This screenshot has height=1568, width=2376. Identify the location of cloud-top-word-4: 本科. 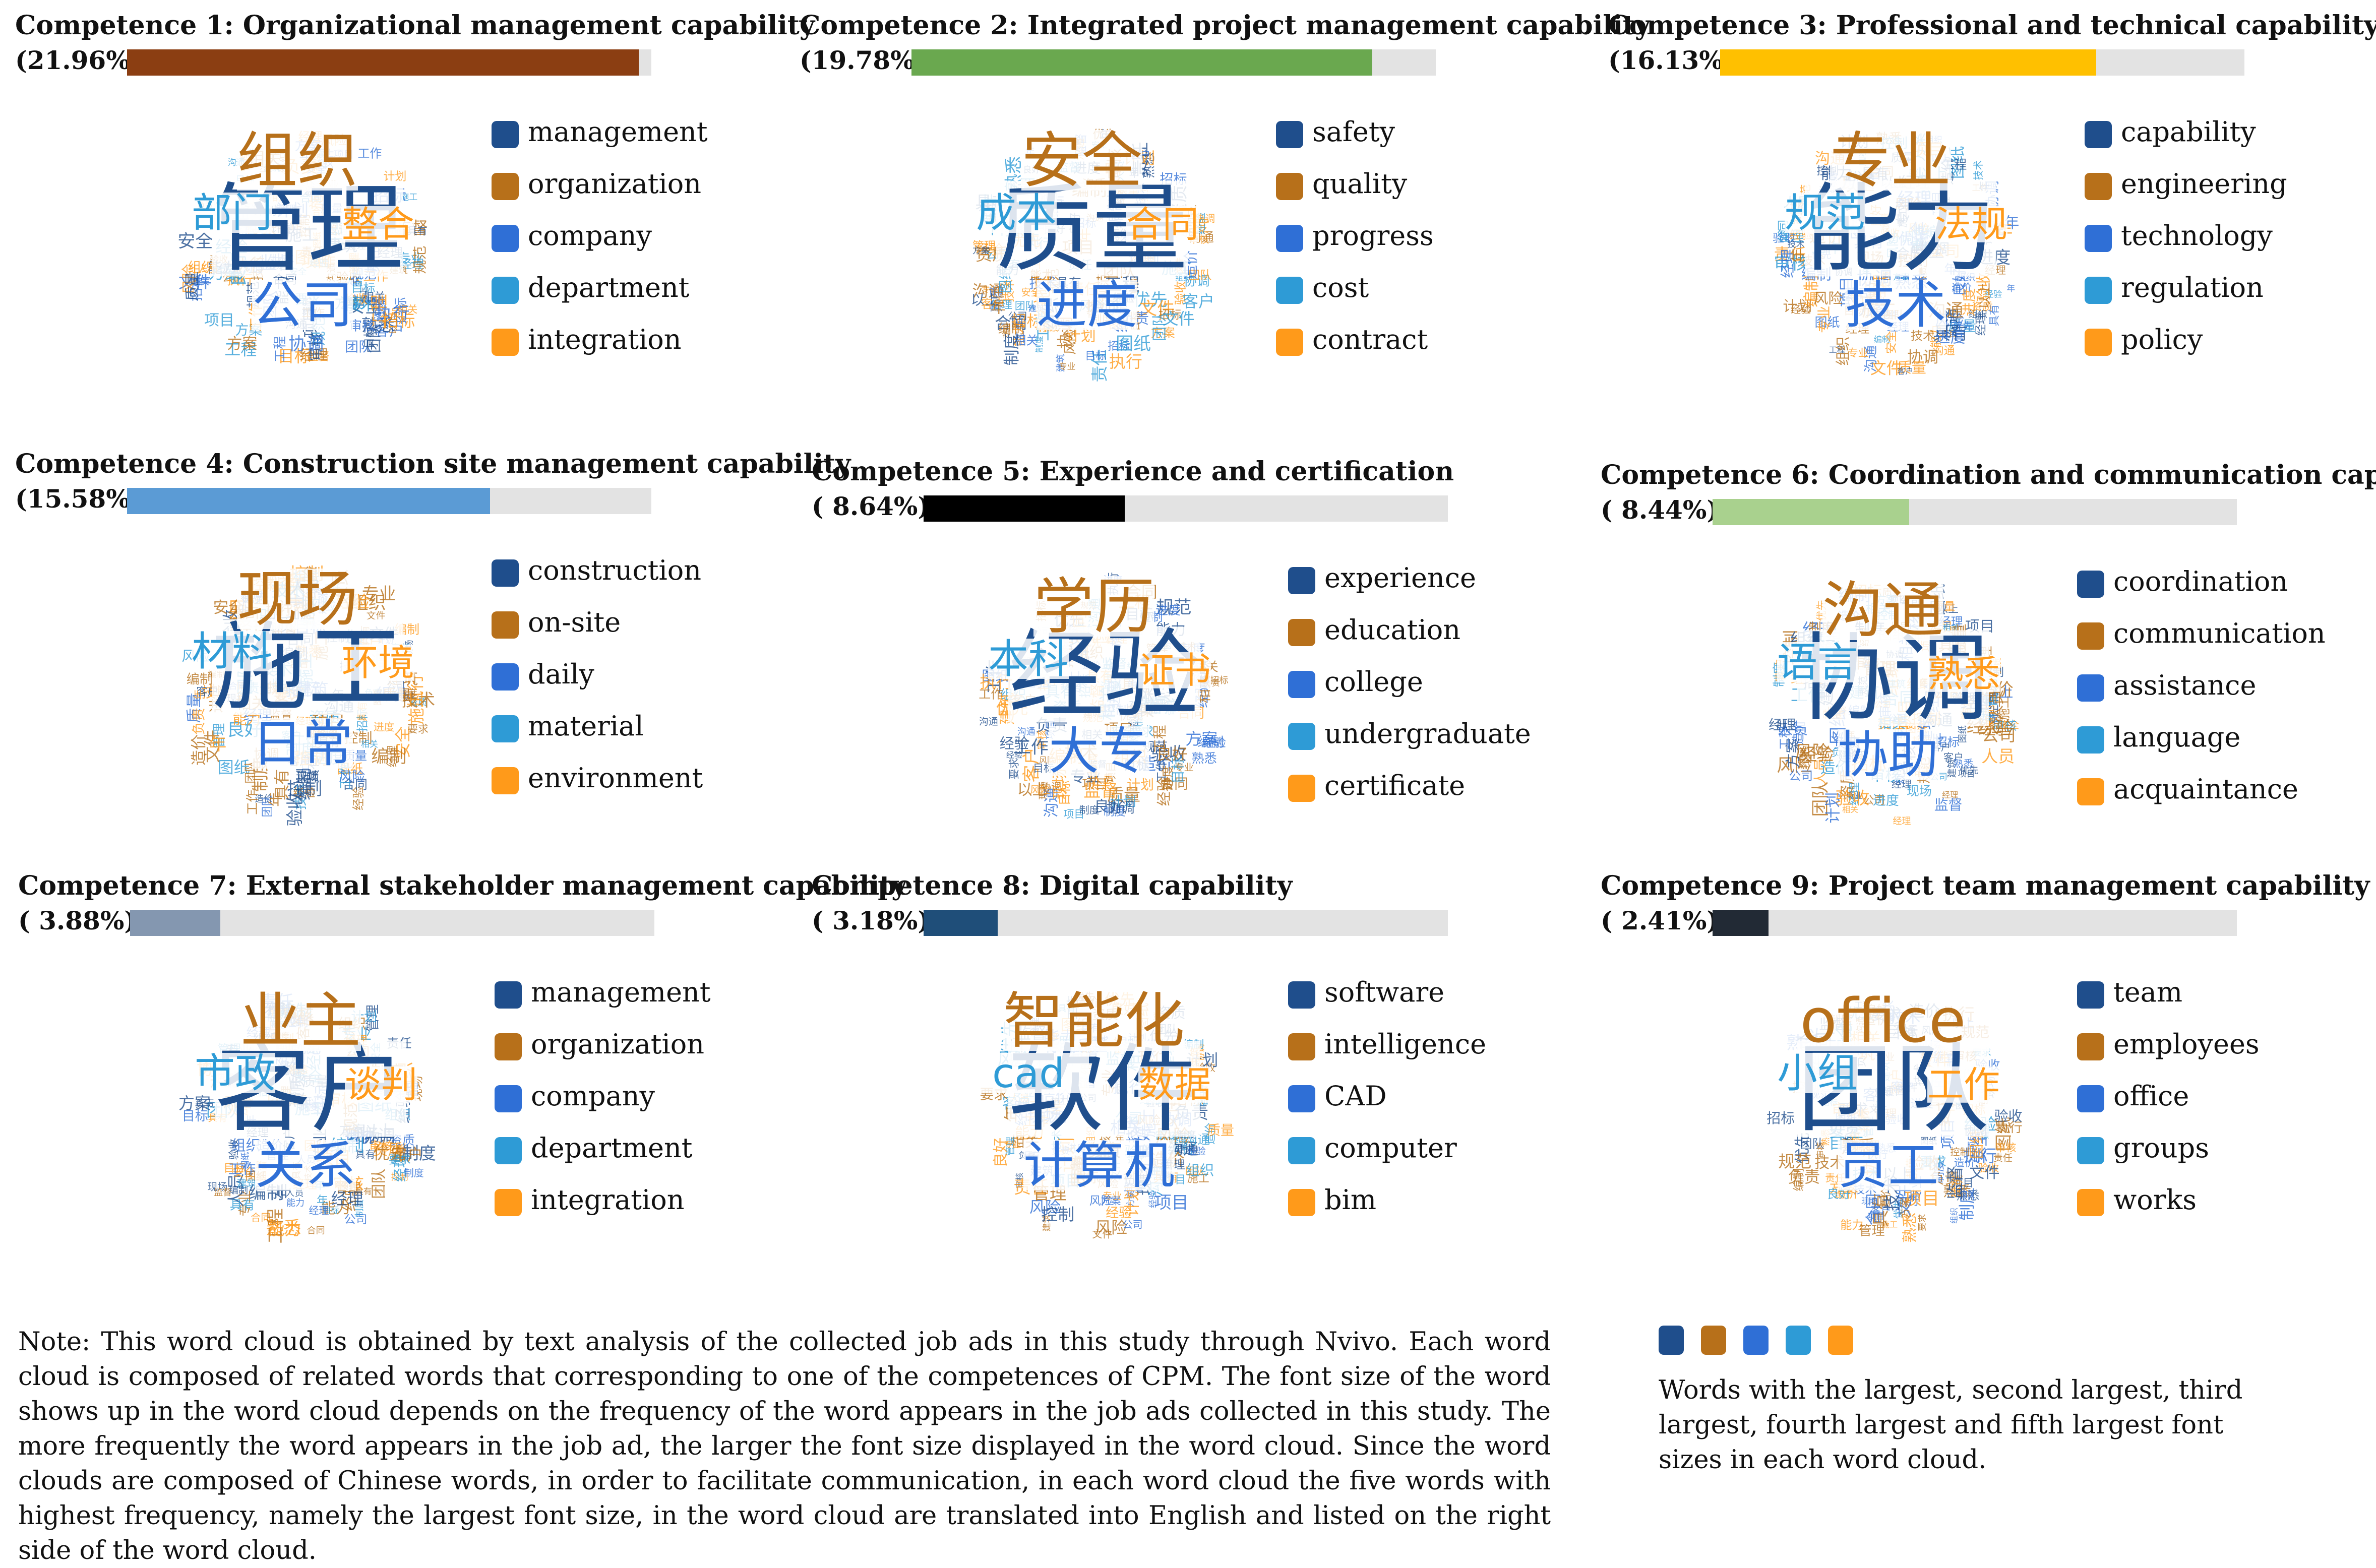
(1028, 659).